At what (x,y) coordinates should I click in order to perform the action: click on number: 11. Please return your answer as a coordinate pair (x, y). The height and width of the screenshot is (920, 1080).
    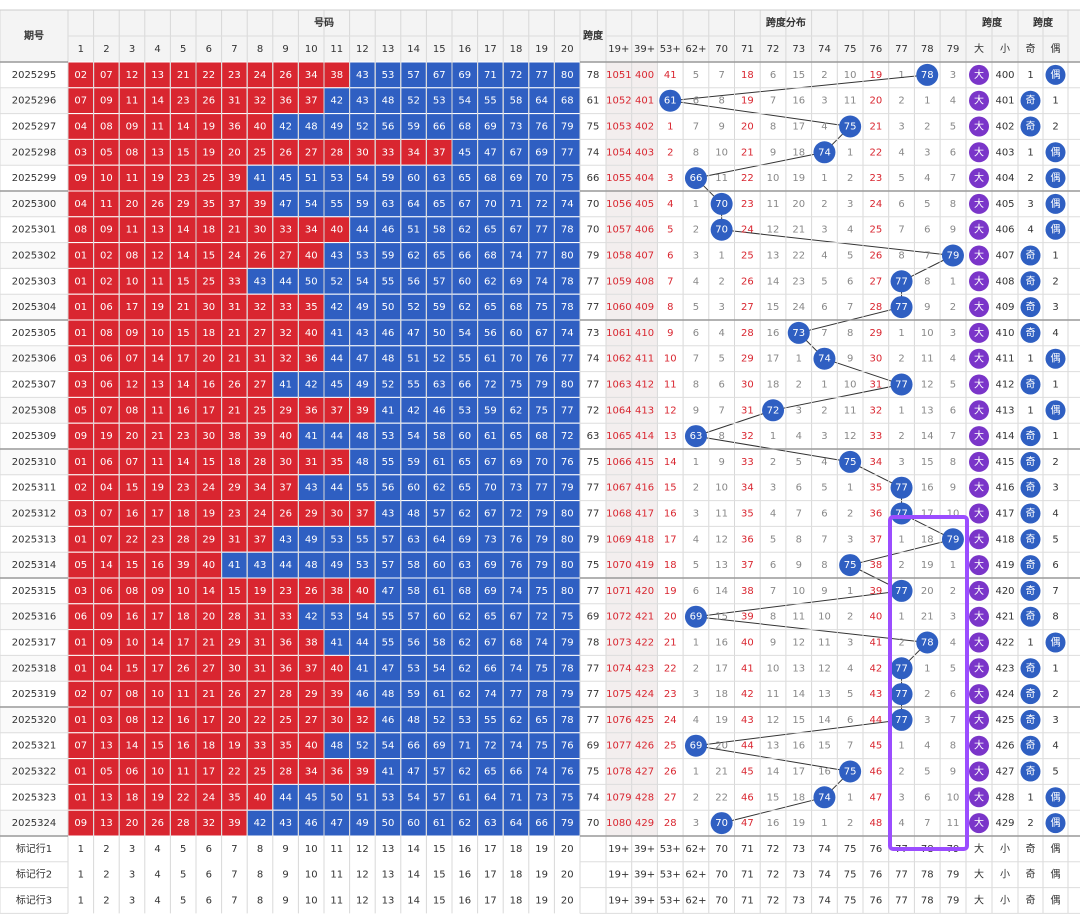
    Looking at the image, I should click on (157, 127).